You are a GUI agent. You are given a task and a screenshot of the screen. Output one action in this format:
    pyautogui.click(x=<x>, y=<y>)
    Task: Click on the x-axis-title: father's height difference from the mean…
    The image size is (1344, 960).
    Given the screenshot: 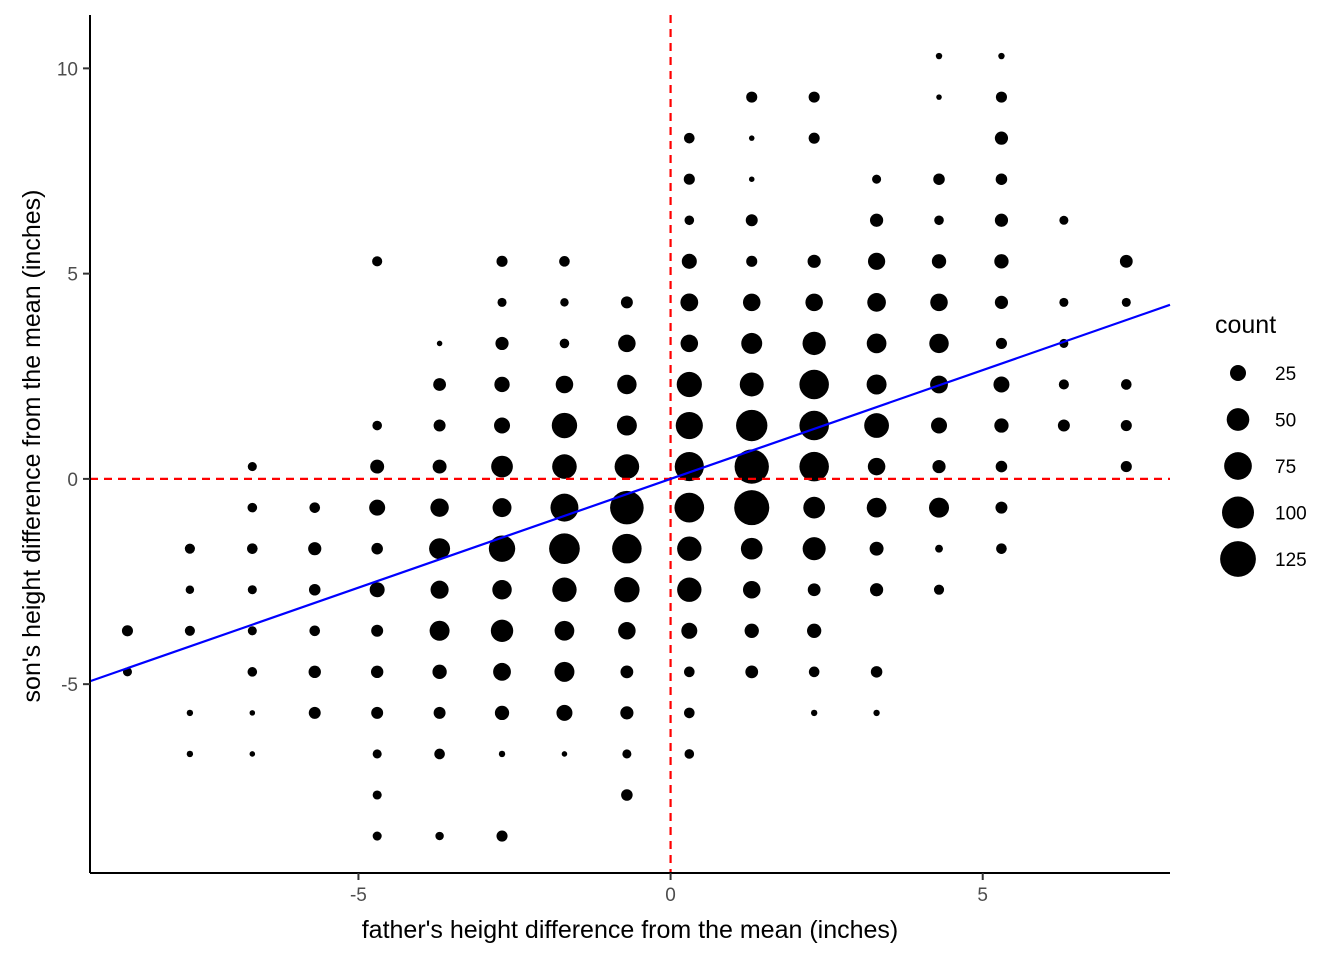 What is the action you would take?
    pyautogui.click(x=630, y=930)
    